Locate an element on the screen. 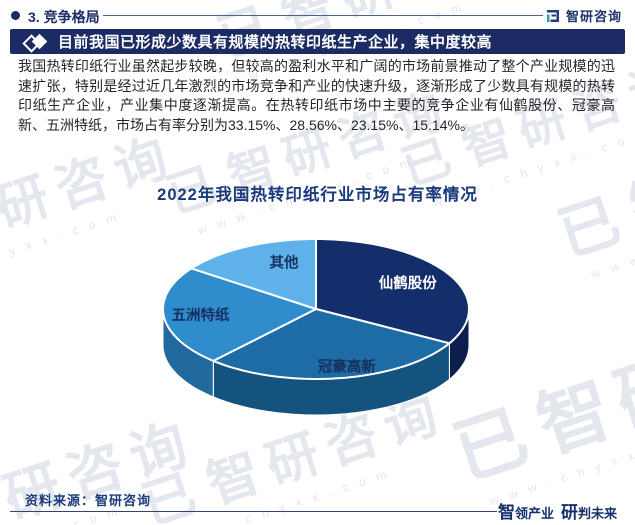  source-note: 资料来源：智研咨询 is located at coordinates (88, 500).